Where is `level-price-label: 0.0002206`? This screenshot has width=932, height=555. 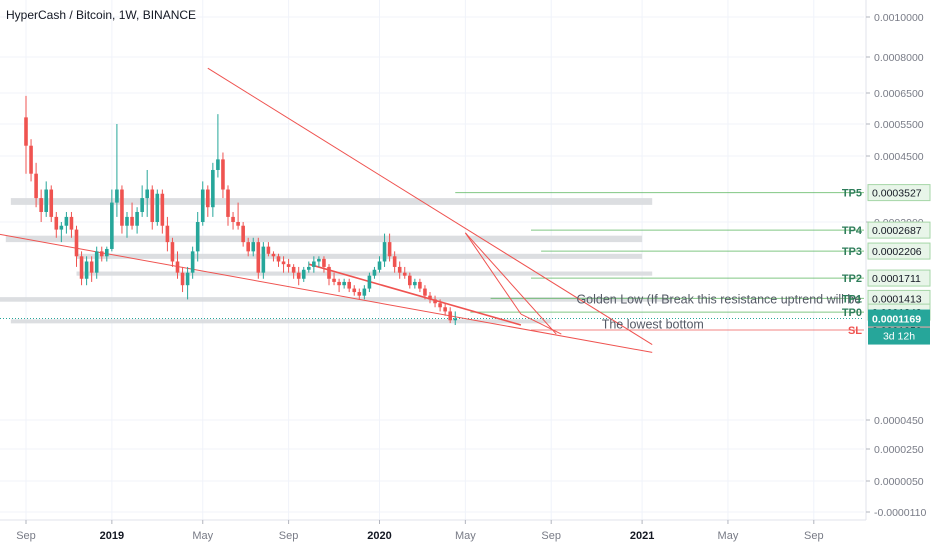 level-price-label: 0.0002206 is located at coordinates (897, 252).